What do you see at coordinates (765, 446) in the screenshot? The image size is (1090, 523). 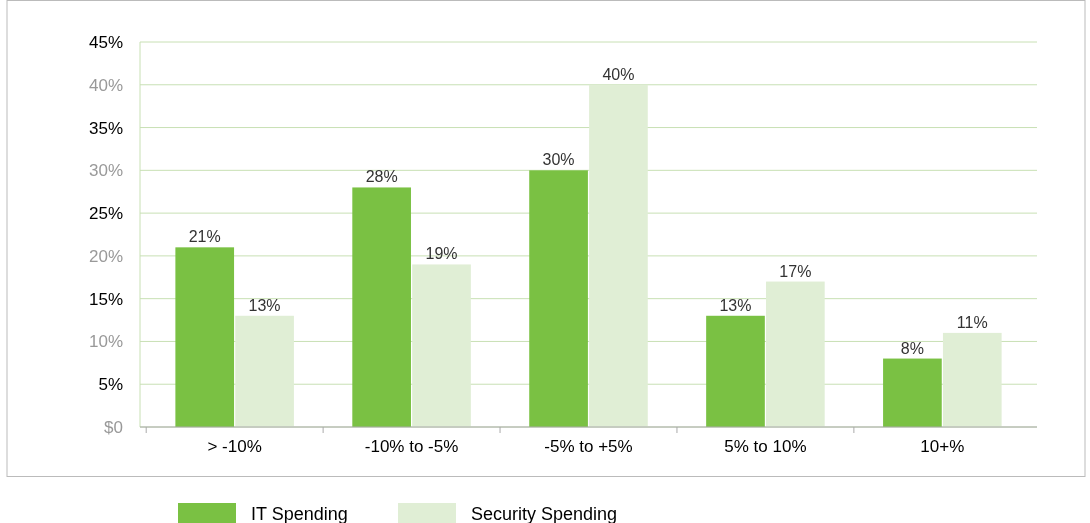 I see `x-tick-label: 5% to 10%` at bounding box center [765, 446].